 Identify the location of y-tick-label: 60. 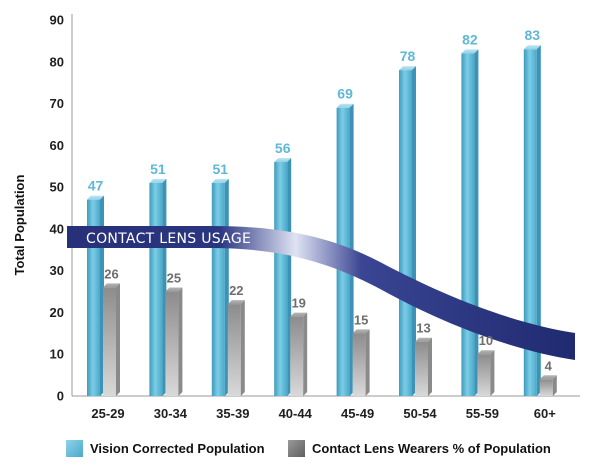
(57, 145).